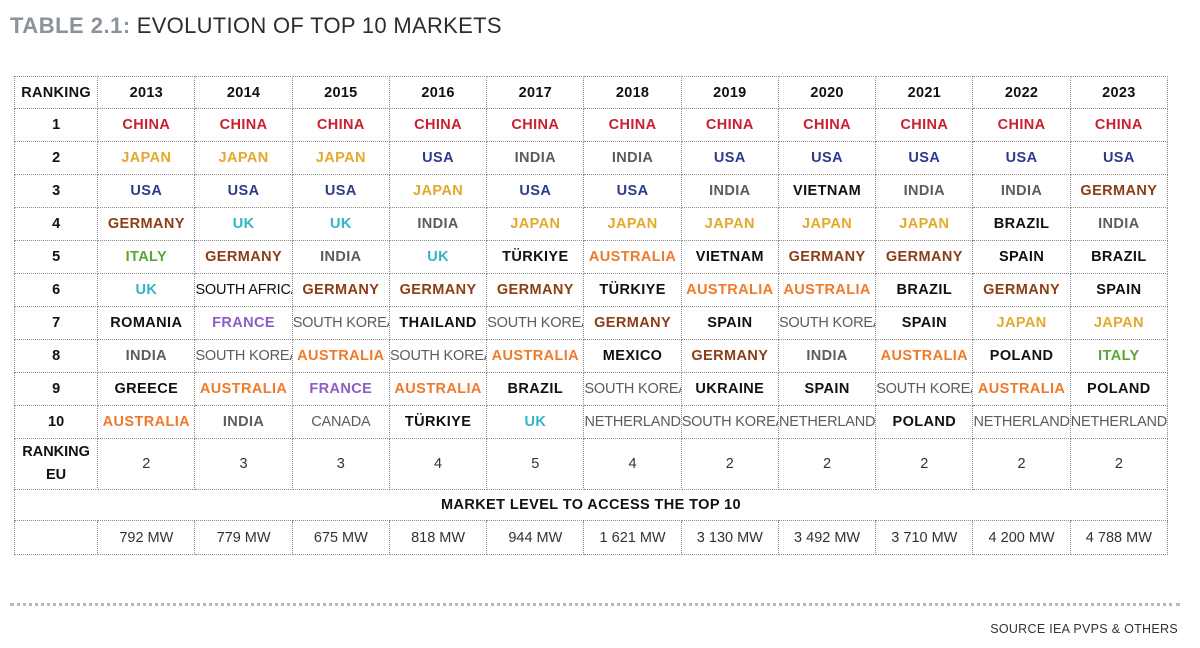  What do you see at coordinates (729, 92) in the screenshot?
I see `year-header: 2019` at bounding box center [729, 92].